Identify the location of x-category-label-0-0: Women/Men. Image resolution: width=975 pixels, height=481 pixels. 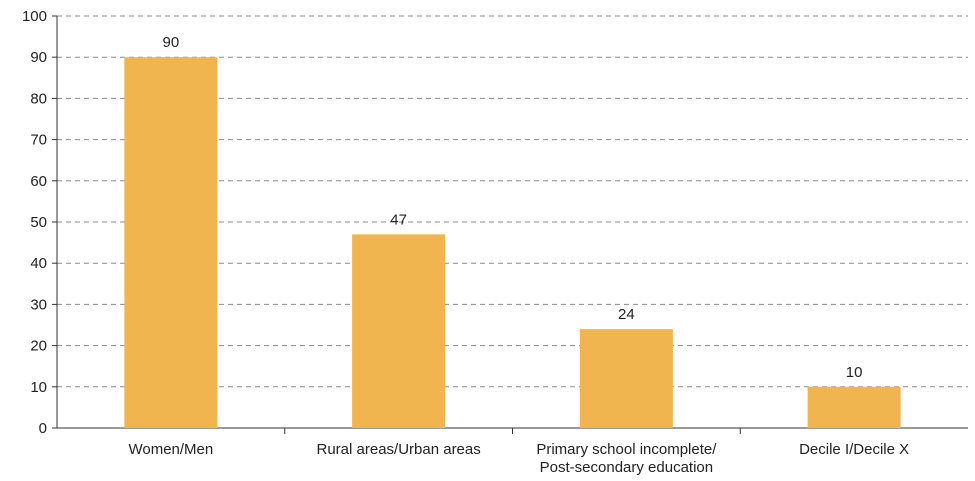
(170, 449).